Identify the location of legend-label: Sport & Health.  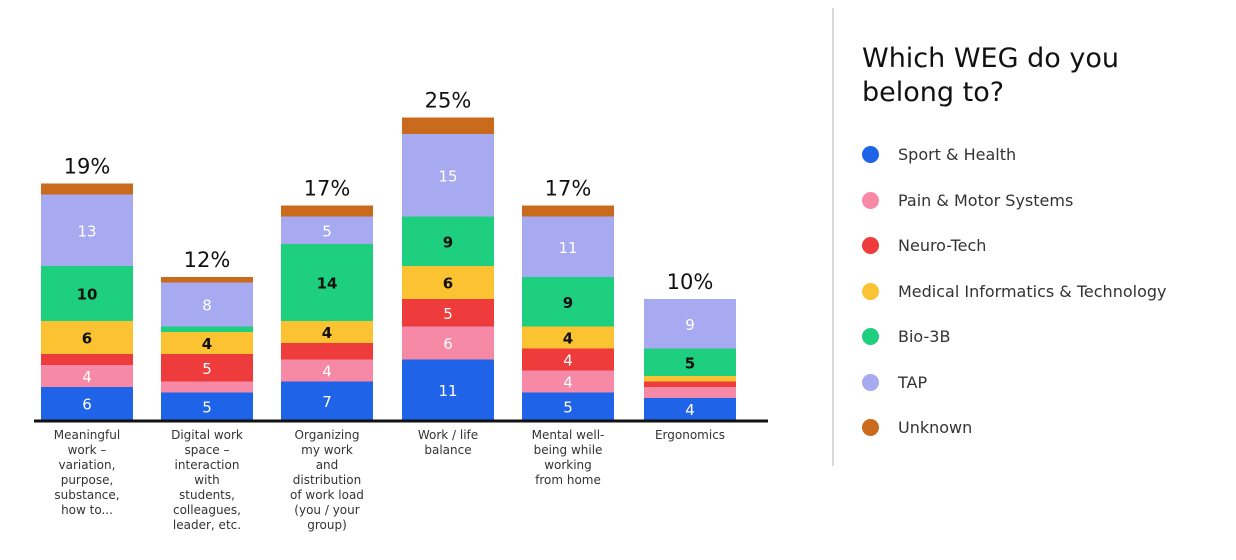
(957, 155).